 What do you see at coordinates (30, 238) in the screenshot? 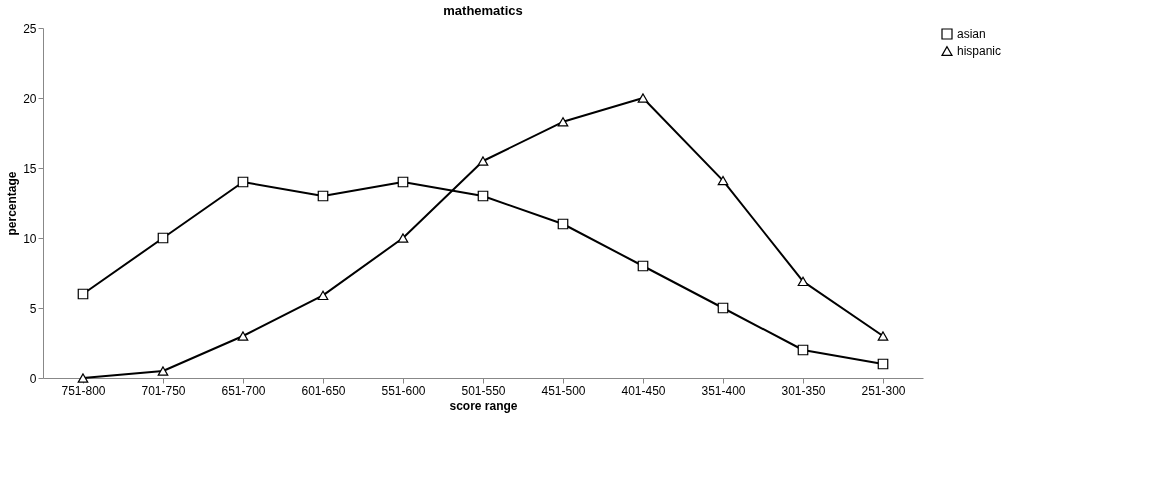
I see `y-tick-label: 10` at bounding box center [30, 238].